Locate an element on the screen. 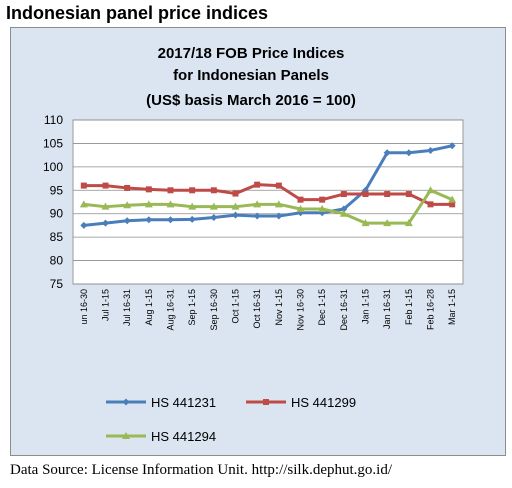  legend-label: HS 441294 is located at coordinates (183, 436).